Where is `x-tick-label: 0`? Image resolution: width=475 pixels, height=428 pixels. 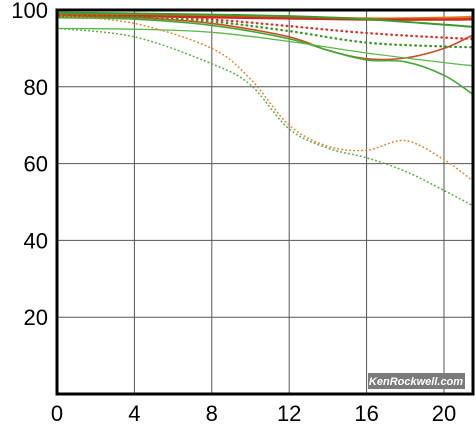
x-tick-label: 0 is located at coordinates (57, 413).